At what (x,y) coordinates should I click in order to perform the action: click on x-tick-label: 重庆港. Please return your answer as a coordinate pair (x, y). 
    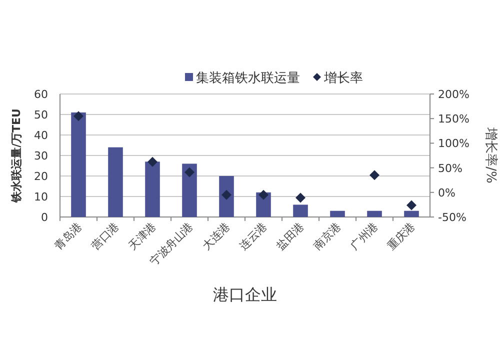
    Looking at the image, I should click on (401, 236).